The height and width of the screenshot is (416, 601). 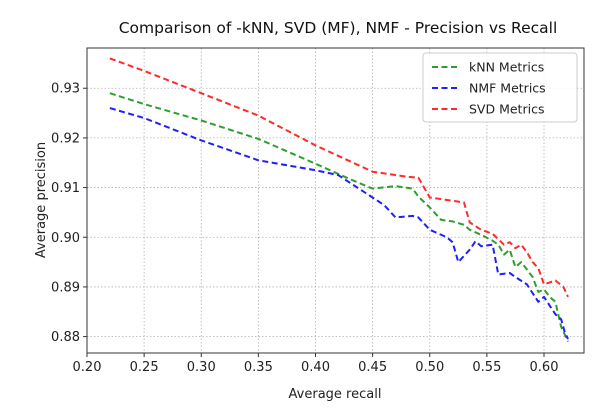 I want to click on legend-label-knn-metrics: kNN Metrics, so click(x=506, y=67).